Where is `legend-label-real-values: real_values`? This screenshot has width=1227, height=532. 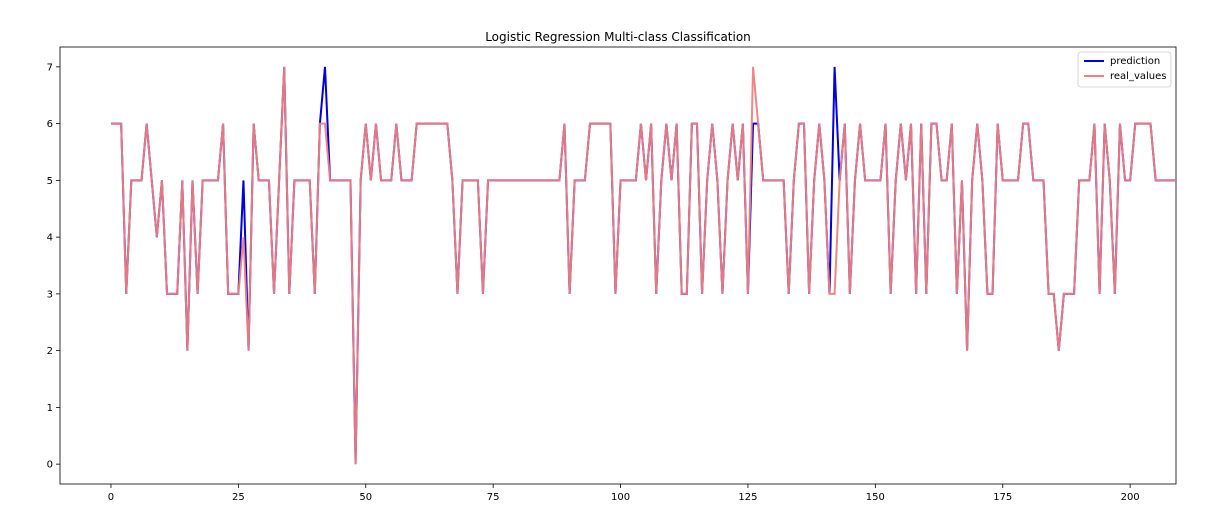 legend-label-real-values: real_values is located at coordinates (1138, 76).